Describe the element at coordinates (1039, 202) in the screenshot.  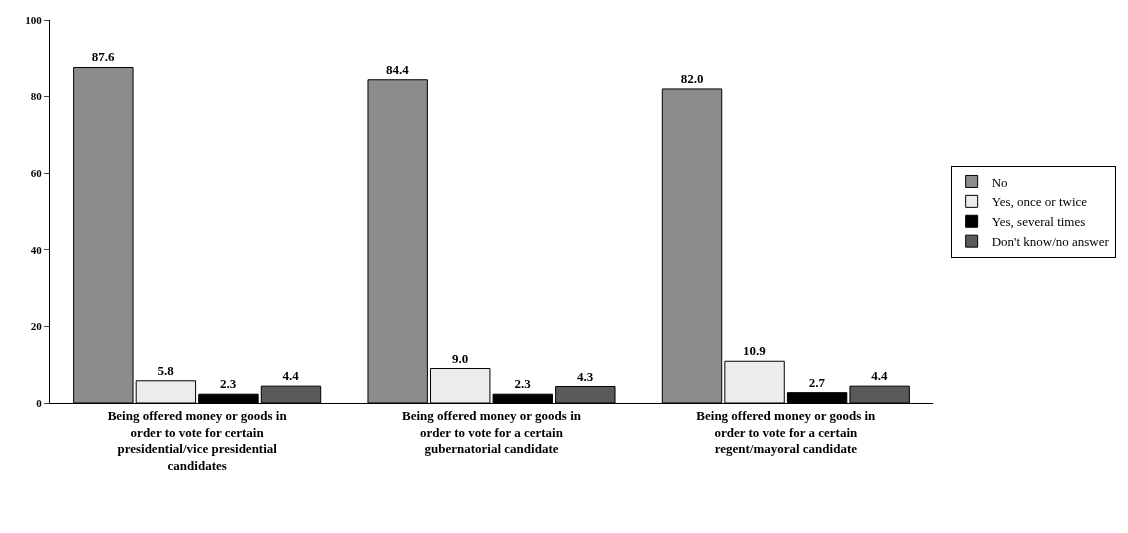
I see `legend-label: Yes, once or twice` at that location.